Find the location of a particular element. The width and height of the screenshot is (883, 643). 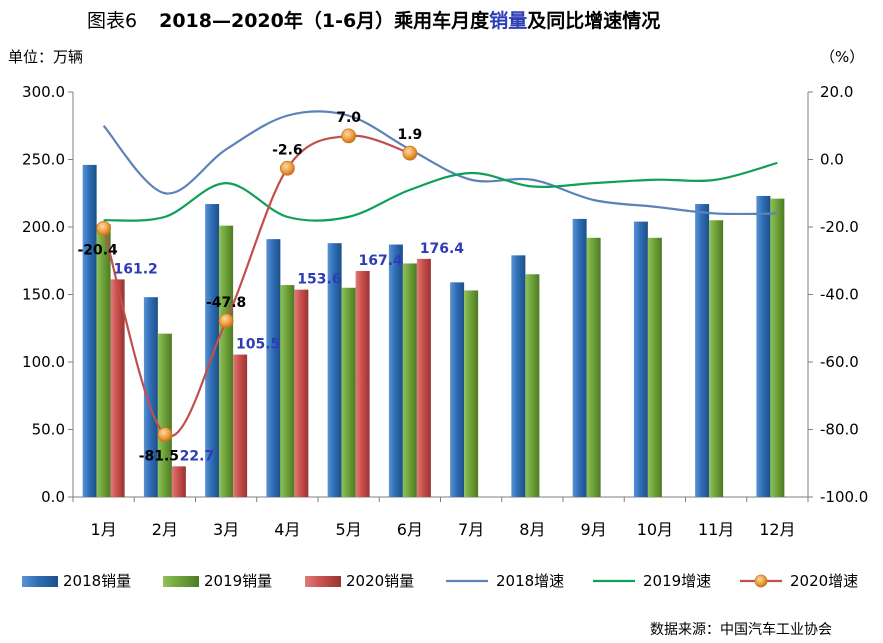

right-tick-label: 0.0 is located at coordinates (832, 160).